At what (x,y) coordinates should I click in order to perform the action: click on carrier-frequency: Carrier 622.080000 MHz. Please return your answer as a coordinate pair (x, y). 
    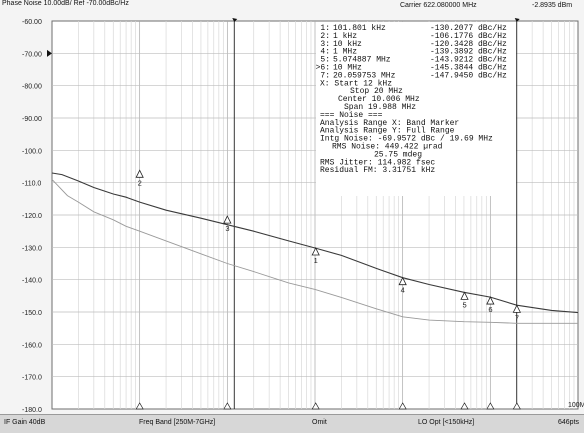
    Looking at the image, I should click on (438, 5).